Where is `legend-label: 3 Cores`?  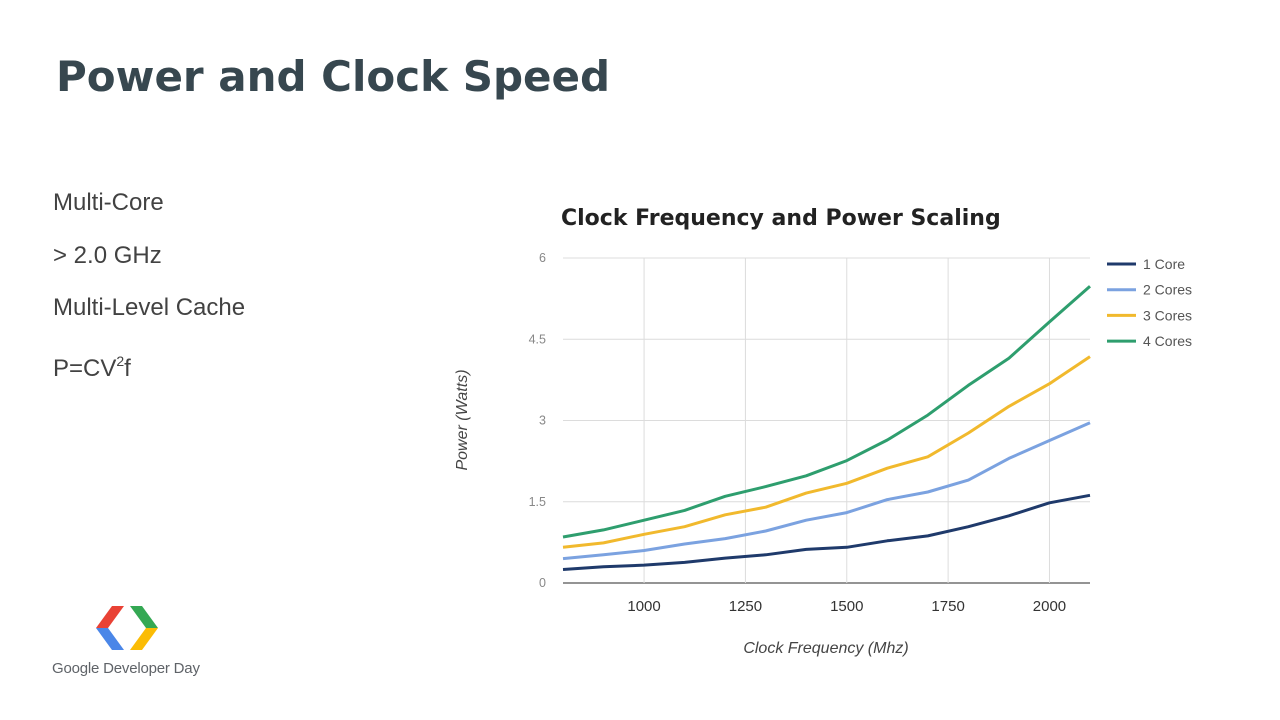 legend-label: 3 Cores is located at coordinates (1167, 315).